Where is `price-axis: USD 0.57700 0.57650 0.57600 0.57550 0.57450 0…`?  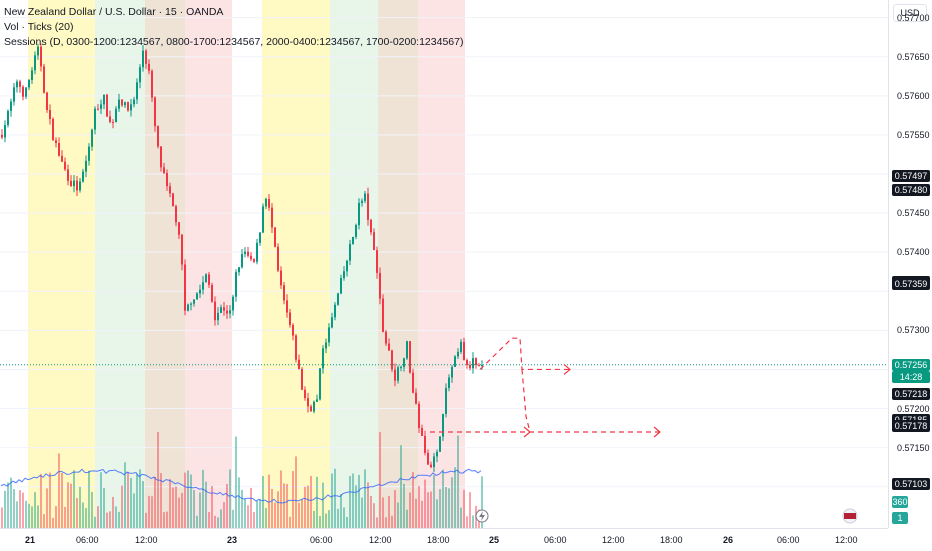 price-axis: USD 0.57700 0.57650 0.57600 0.57550 0.57450 0… is located at coordinates (910, 264).